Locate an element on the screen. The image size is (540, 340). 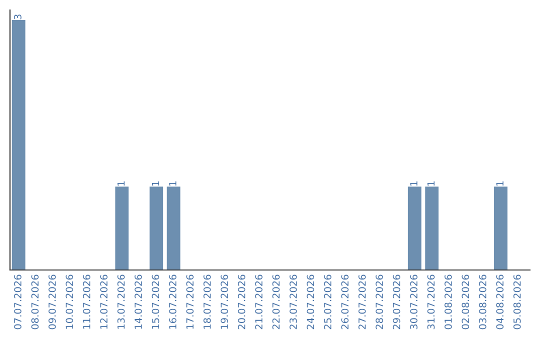
x-tick-label: 14.07.2026 is located at coordinates (138, 301).